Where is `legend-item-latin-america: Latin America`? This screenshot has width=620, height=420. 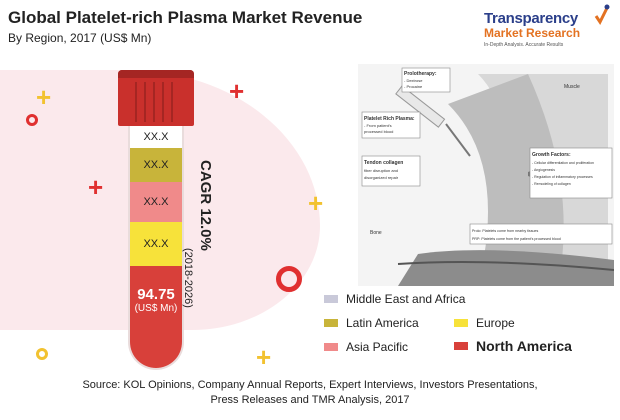 legend-item-latin-america: Latin America is located at coordinates (371, 323).